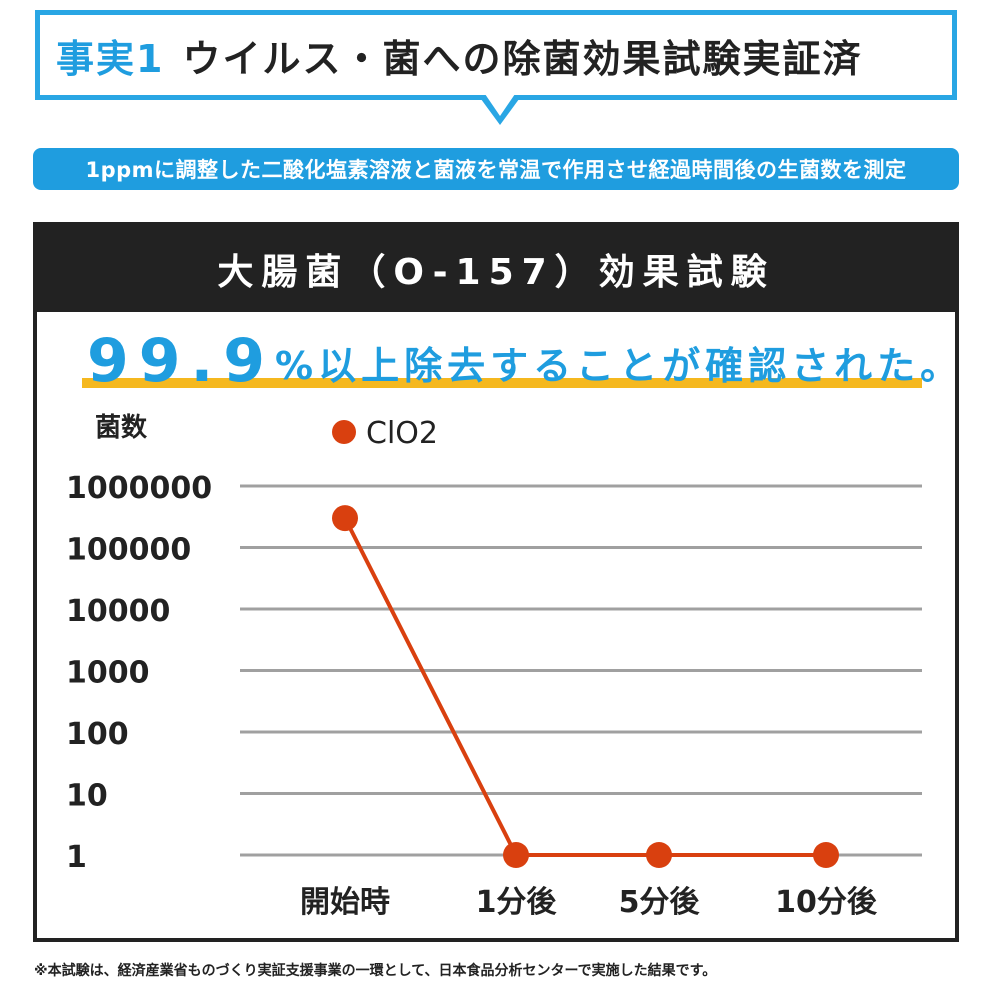 Image resolution: width=1000 pixels, height=1000 pixels. What do you see at coordinates (118, 611) in the screenshot?
I see `y-tick-label: 10000` at bounding box center [118, 611].